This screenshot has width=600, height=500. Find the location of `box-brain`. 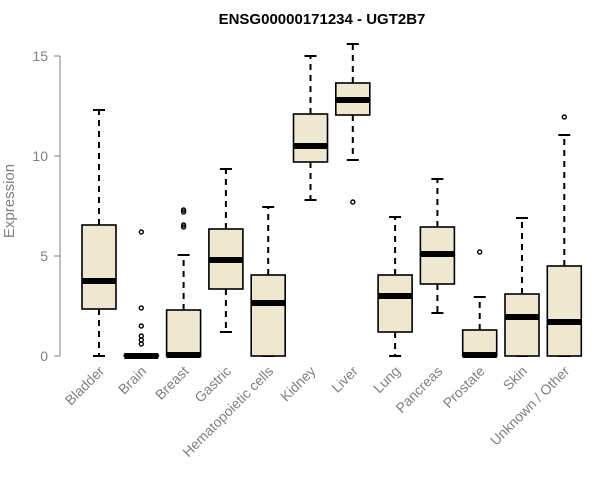

box-brain is located at coordinates (141, 294).